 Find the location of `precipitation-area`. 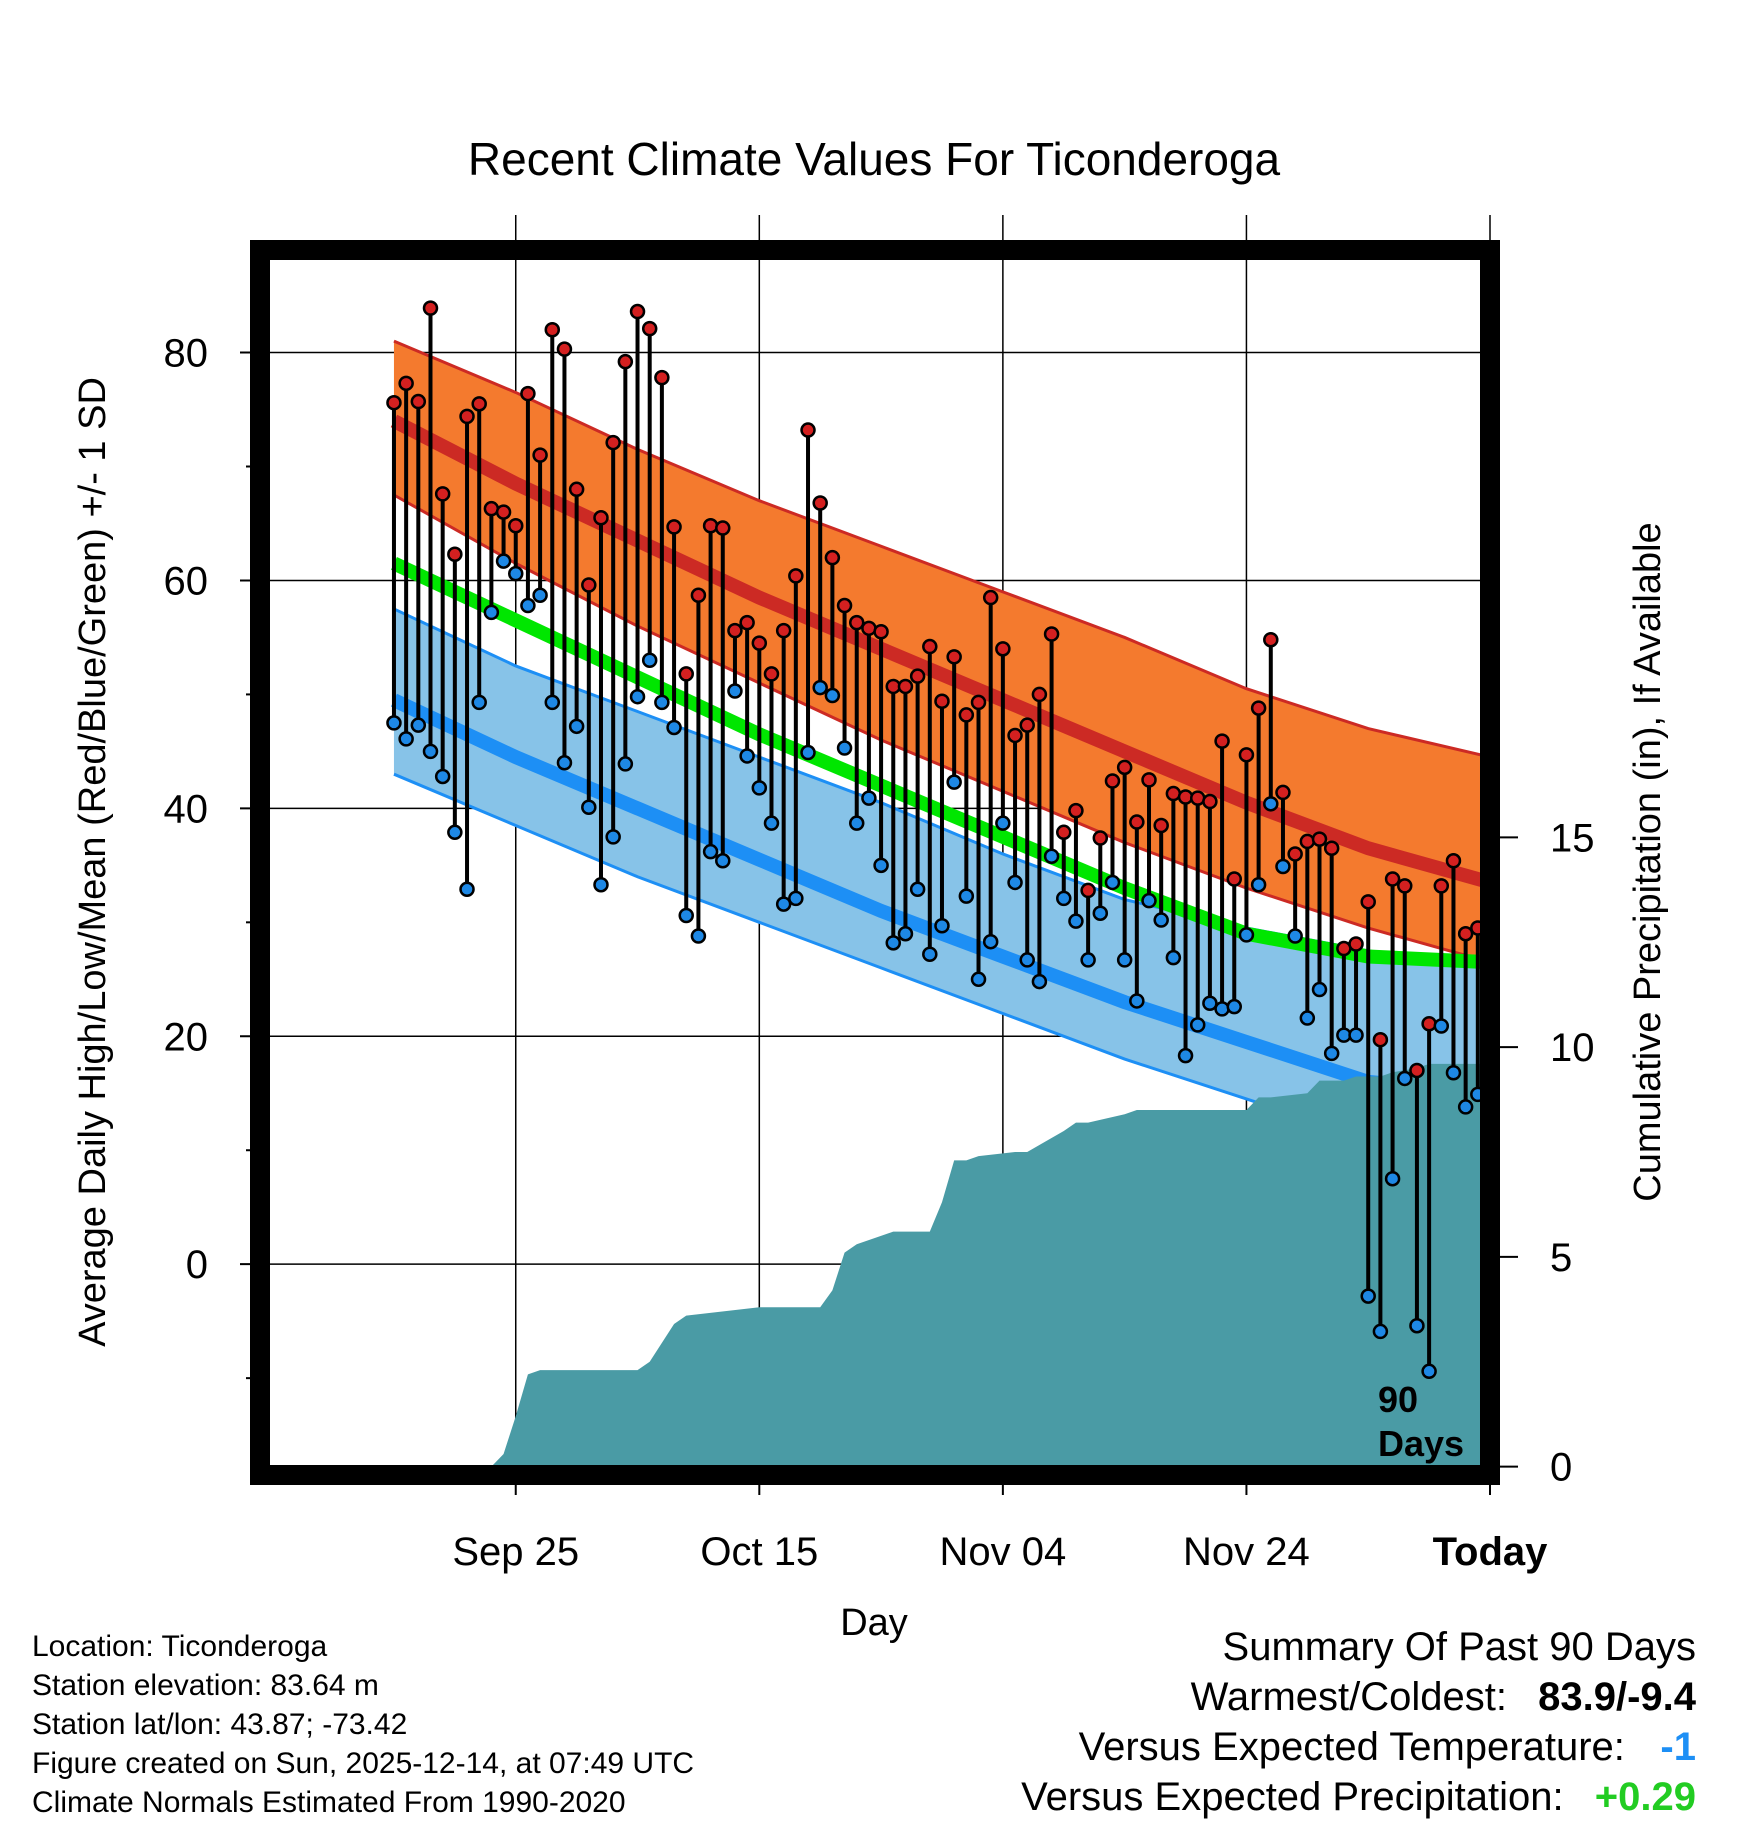

precipitation-area is located at coordinates (935, 1269).